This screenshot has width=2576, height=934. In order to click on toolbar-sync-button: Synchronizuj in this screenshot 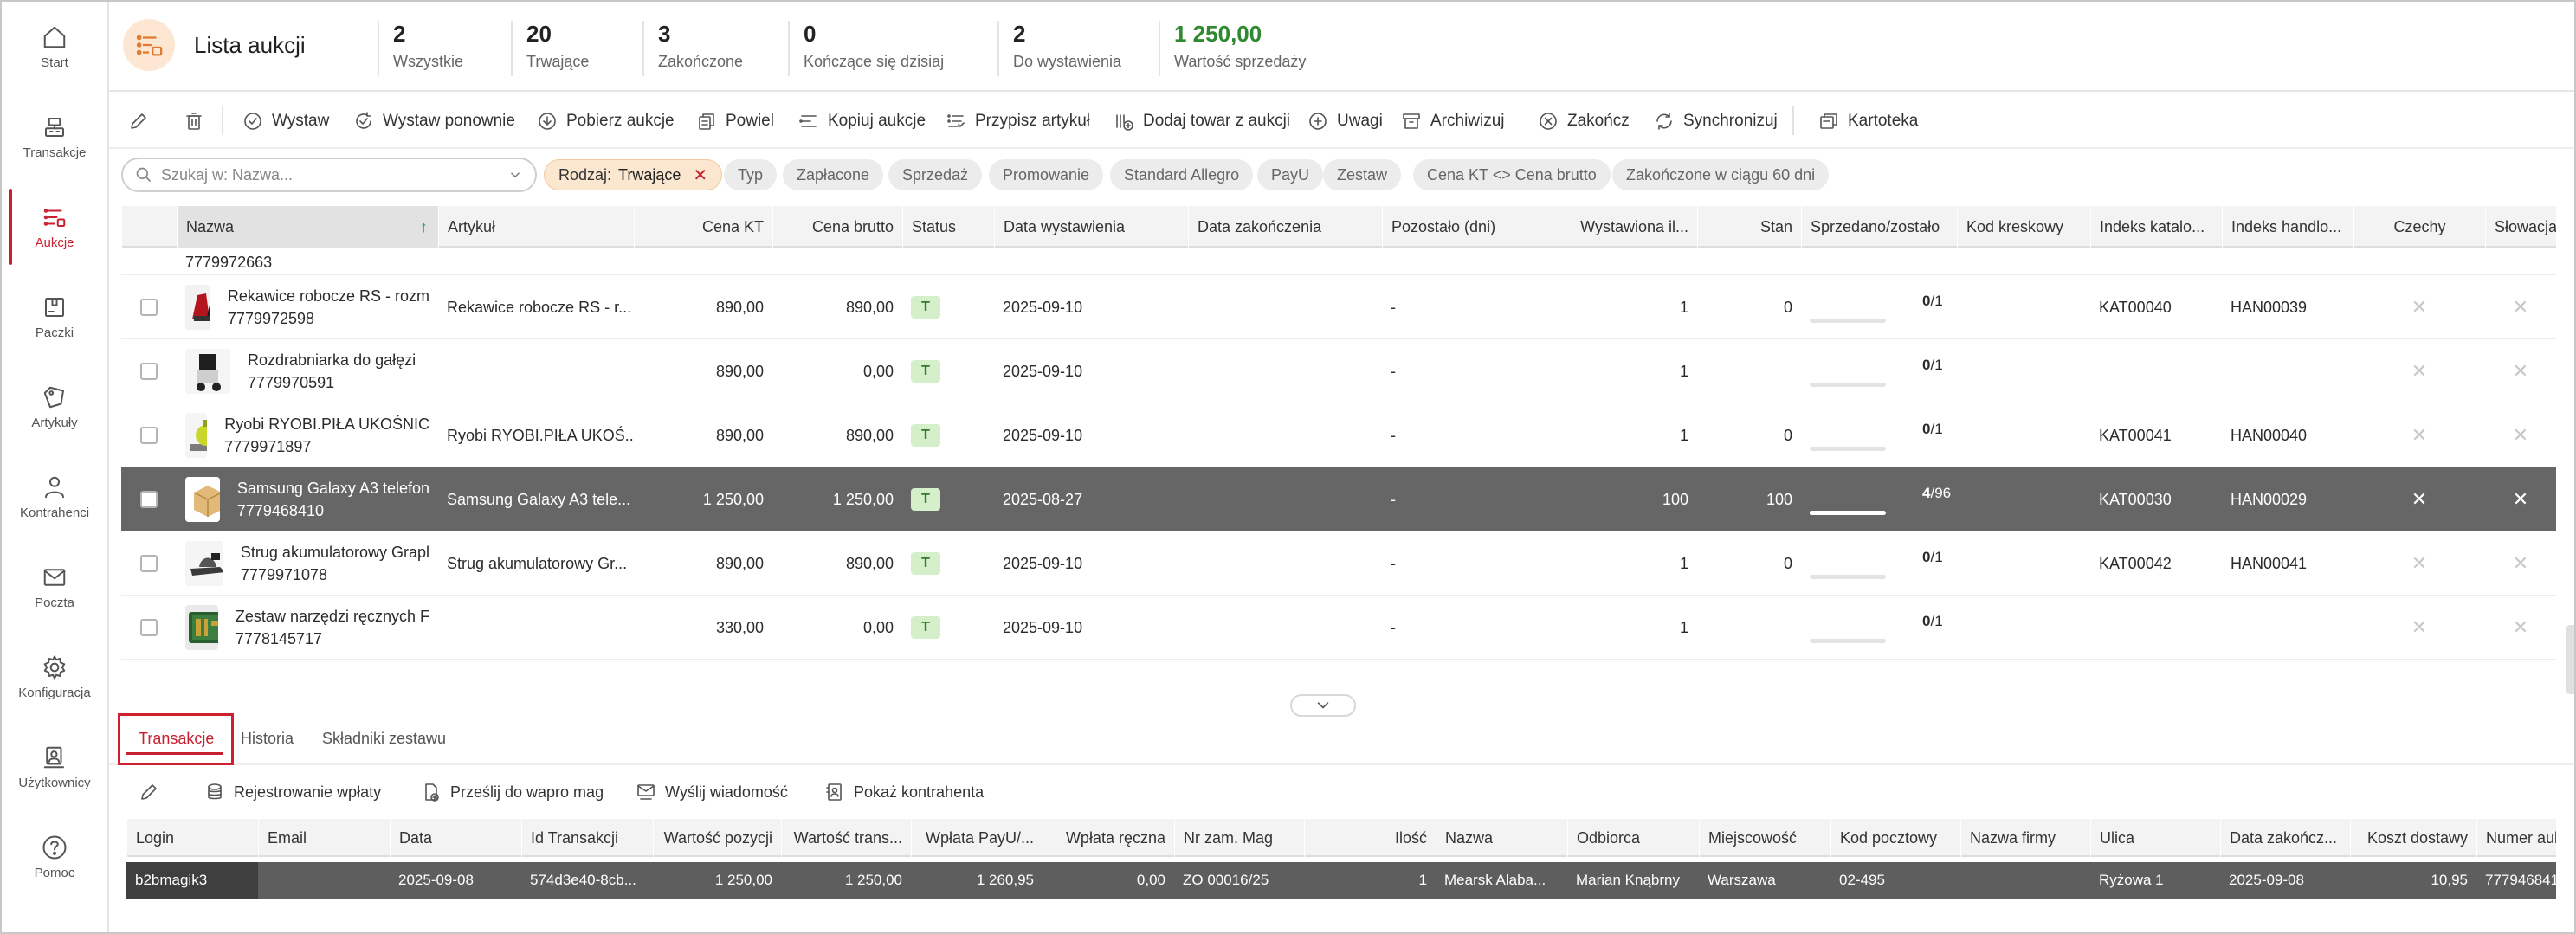, I will do `click(1716, 121)`.